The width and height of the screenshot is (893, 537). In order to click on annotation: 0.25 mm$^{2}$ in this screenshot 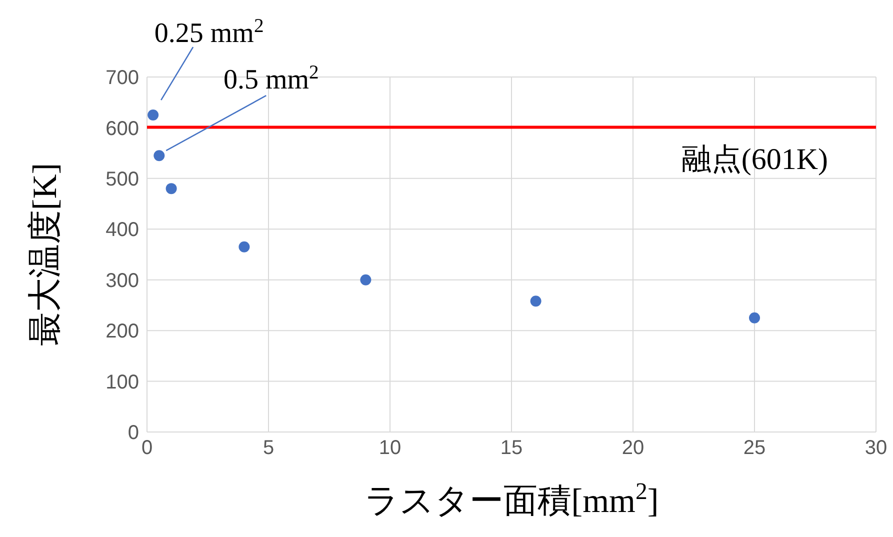, I will do `click(209, 33)`.